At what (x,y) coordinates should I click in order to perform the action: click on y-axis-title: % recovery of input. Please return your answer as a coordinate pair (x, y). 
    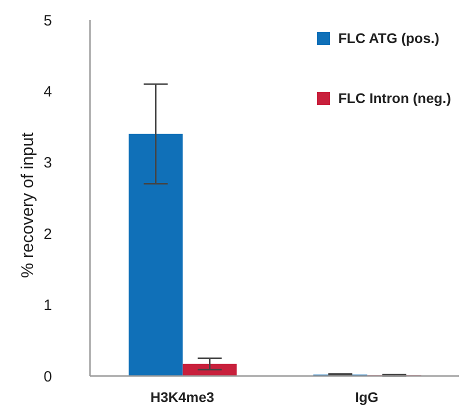
    Looking at the image, I should click on (28, 205).